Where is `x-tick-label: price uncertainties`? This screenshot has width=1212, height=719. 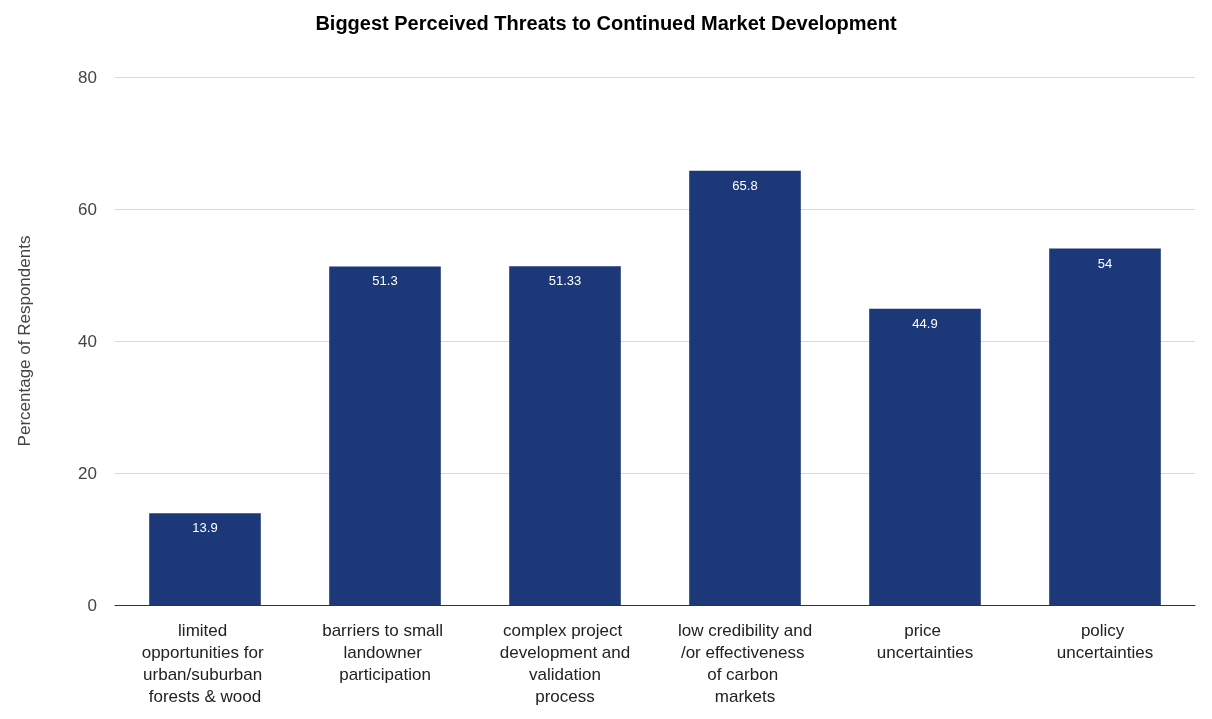
x-tick-label: price uncertainties is located at coordinates (925, 641).